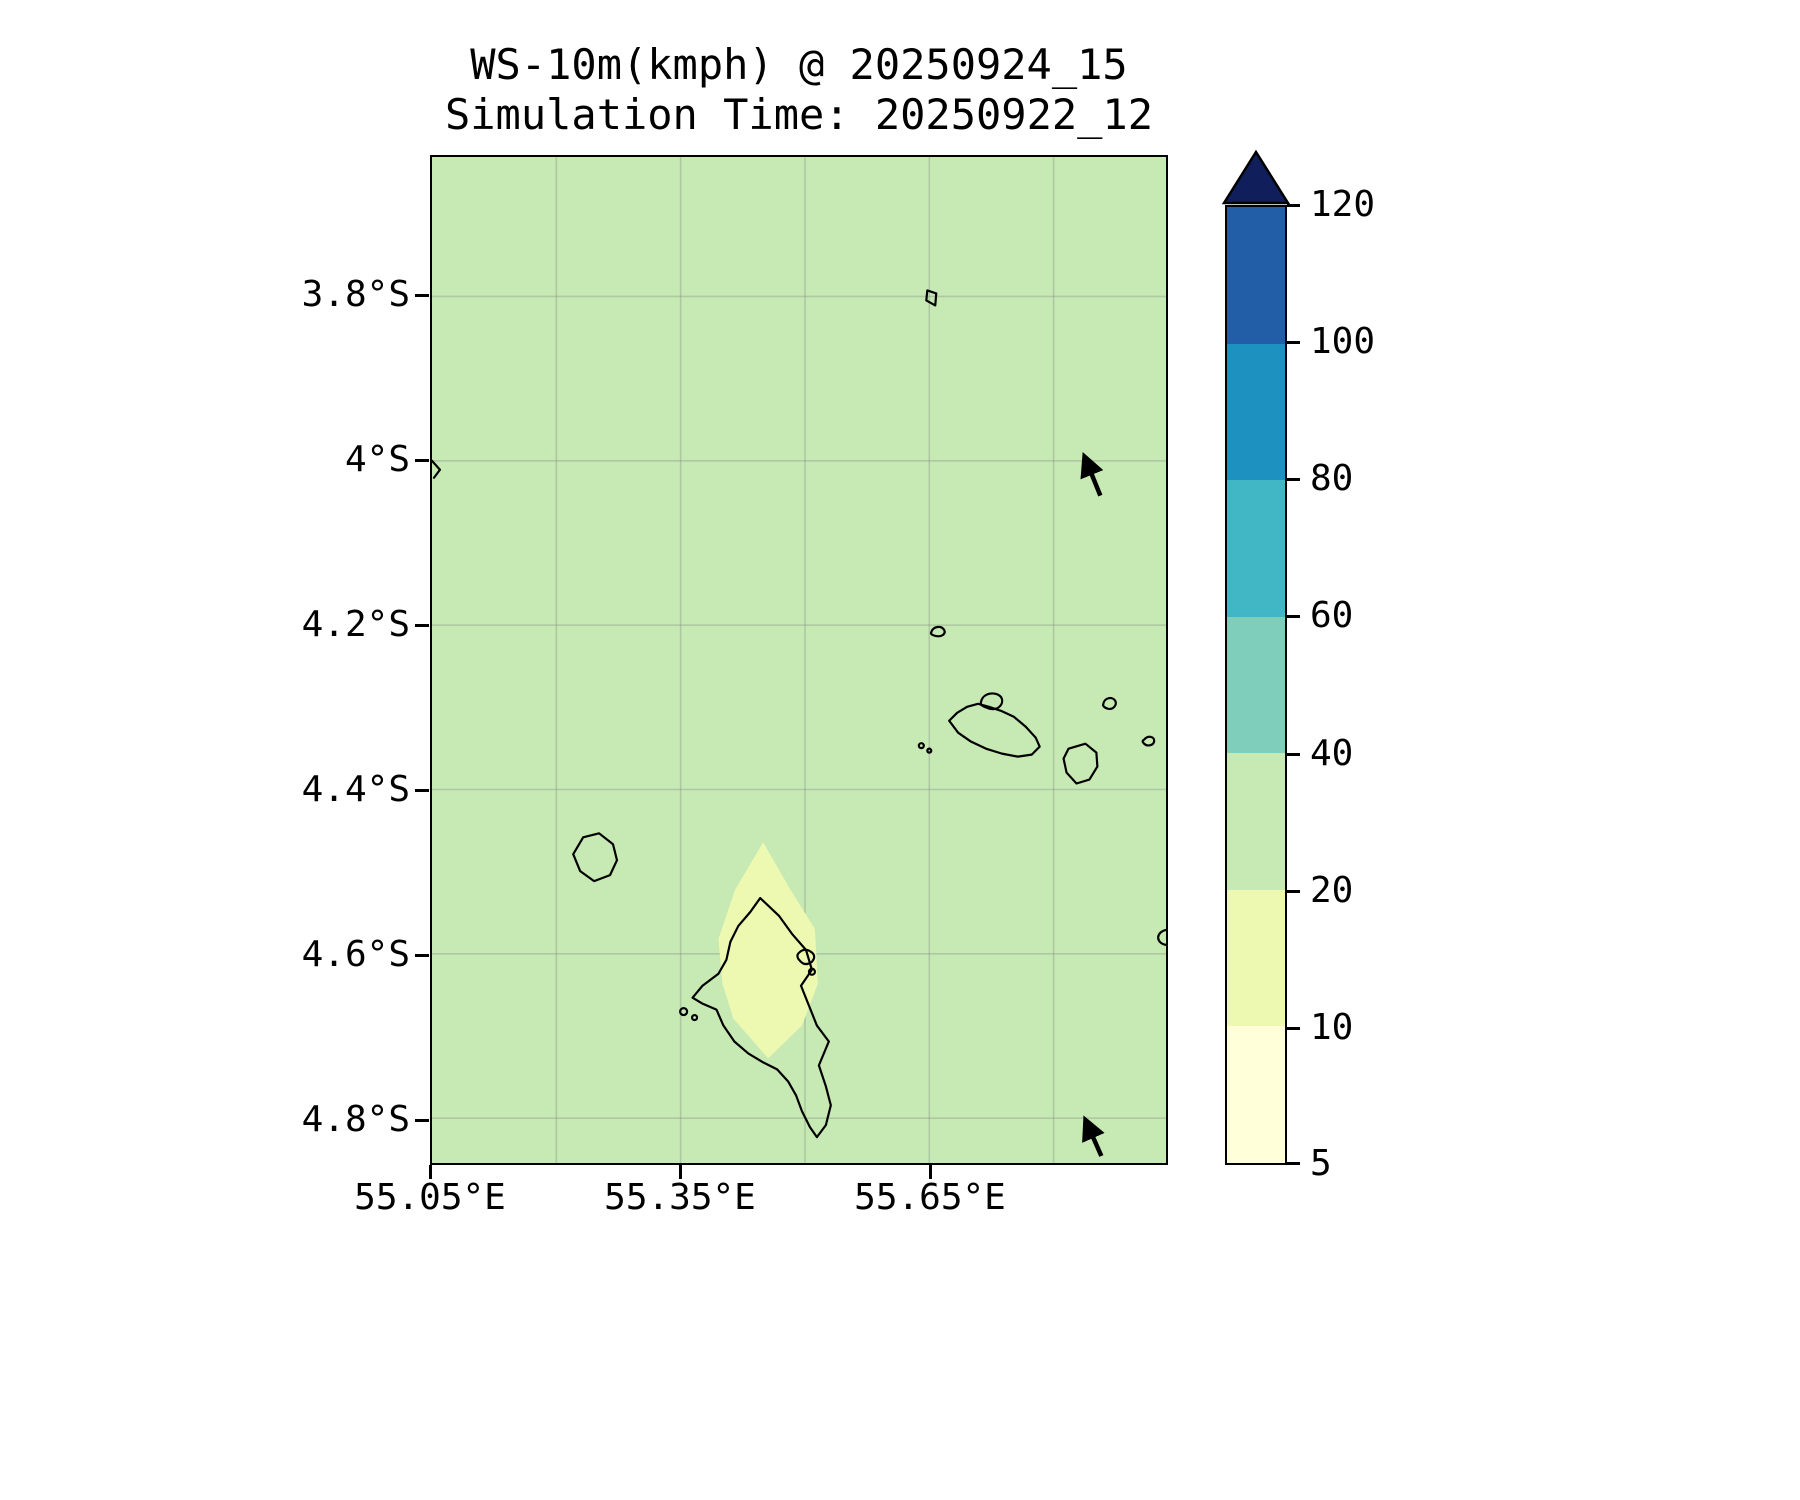 This screenshot has width=1800, height=1500. What do you see at coordinates (355, 1119) in the screenshot?
I see `y-tick-label: 4.8°S` at bounding box center [355, 1119].